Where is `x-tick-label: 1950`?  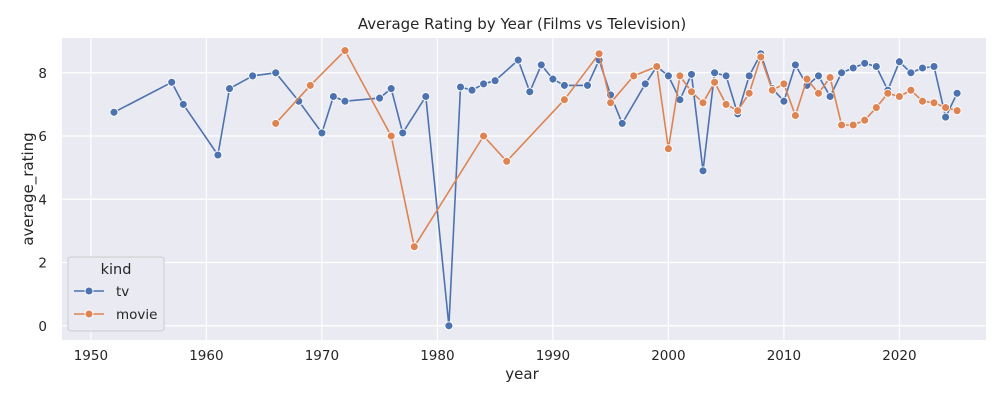
x-tick-label: 1950 is located at coordinates (91, 356).